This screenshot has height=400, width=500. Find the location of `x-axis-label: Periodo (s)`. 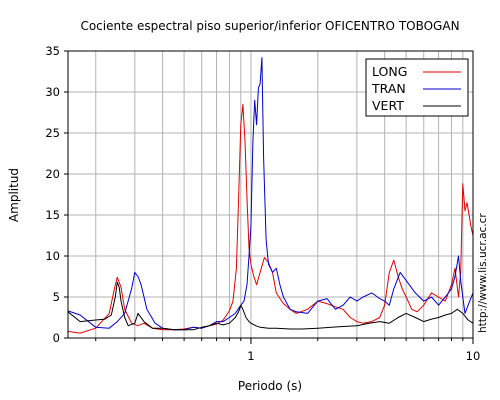

x-axis-label: Periodo (s) is located at coordinates (270, 386).